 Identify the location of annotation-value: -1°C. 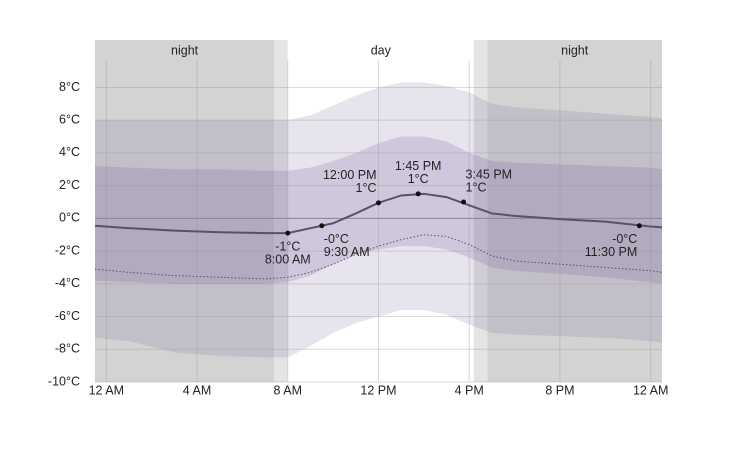
(287, 246).